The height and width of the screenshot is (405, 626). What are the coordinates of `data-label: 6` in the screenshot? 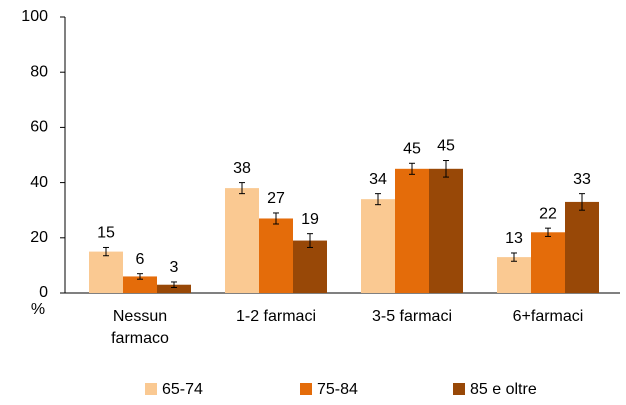 It's located at (140, 259).